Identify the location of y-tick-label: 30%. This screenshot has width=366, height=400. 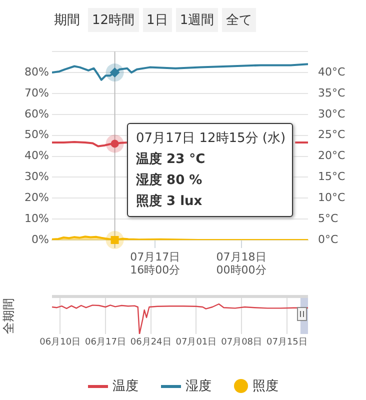
(36, 177).